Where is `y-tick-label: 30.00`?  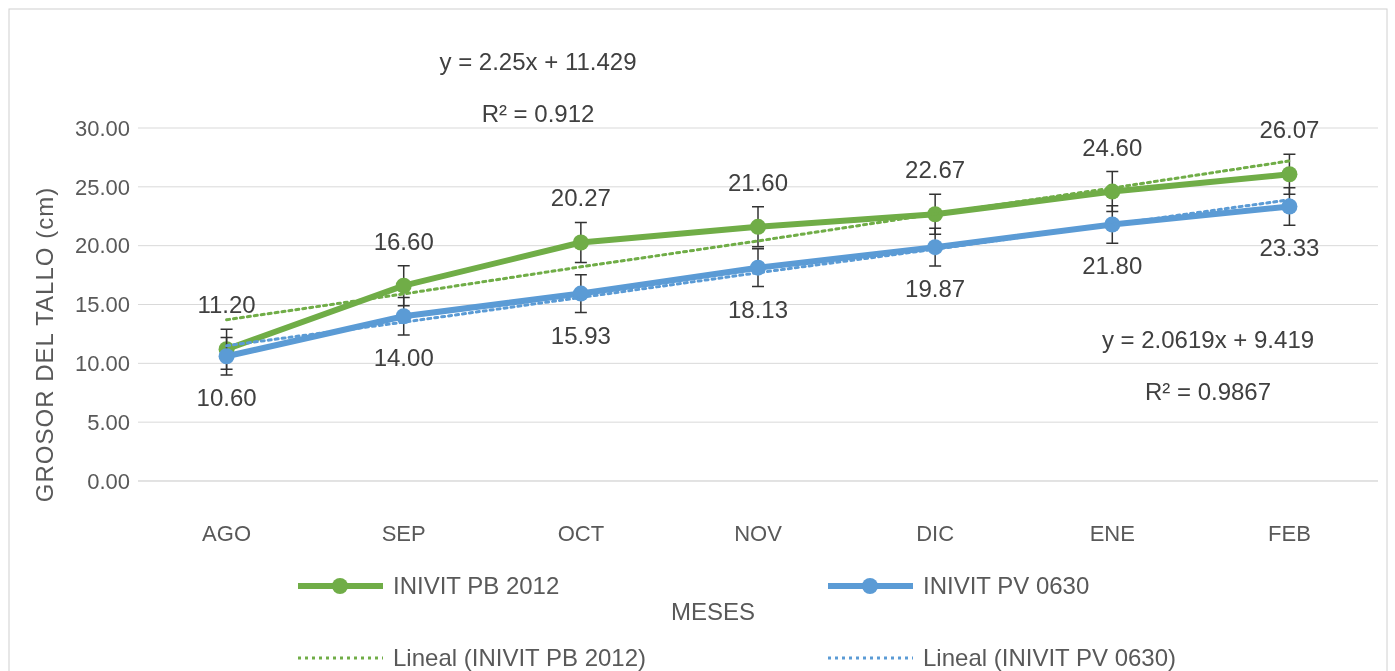 y-tick-label: 30.00 is located at coordinates (102, 128).